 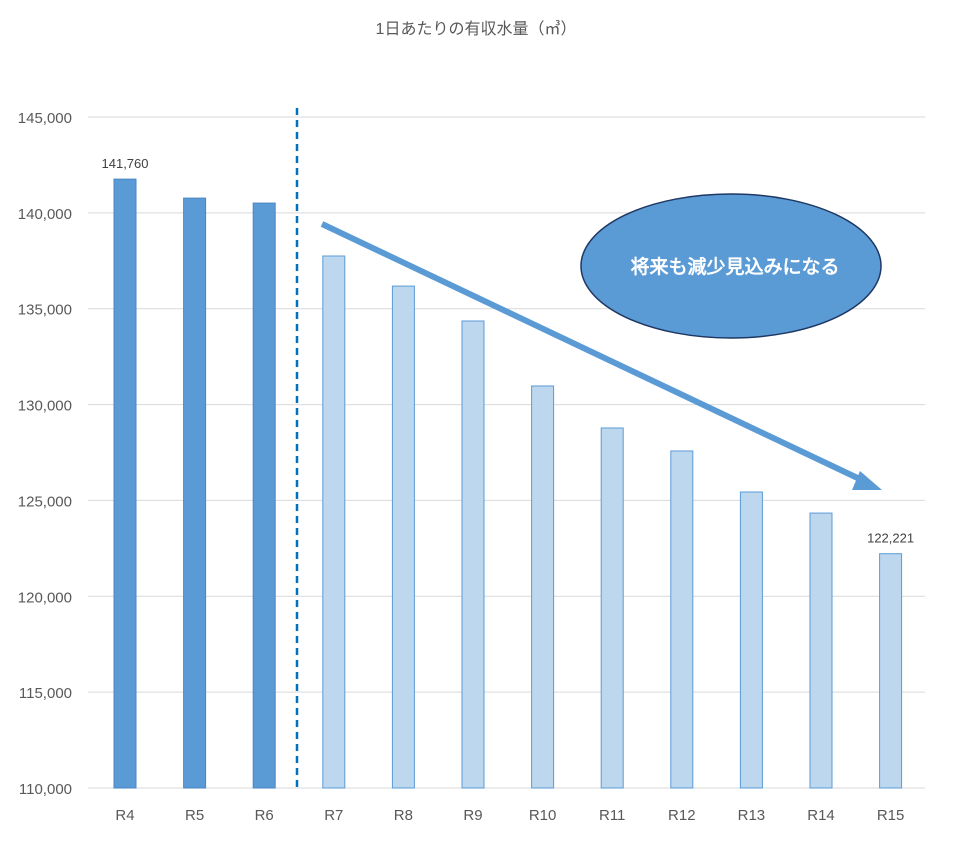 What do you see at coordinates (45, 214) in the screenshot?
I see `y-tick-label: 140,000` at bounding box center [45, 214].